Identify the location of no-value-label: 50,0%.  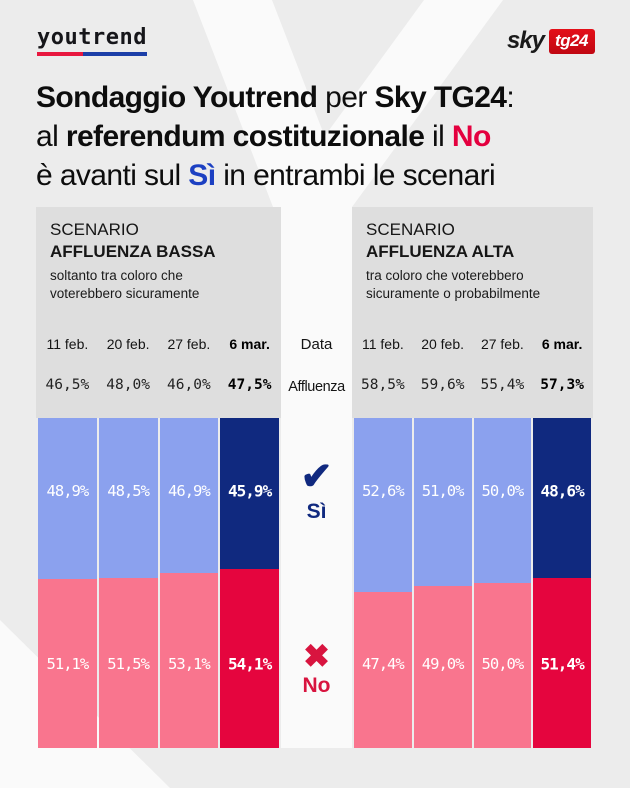
(503, 663).